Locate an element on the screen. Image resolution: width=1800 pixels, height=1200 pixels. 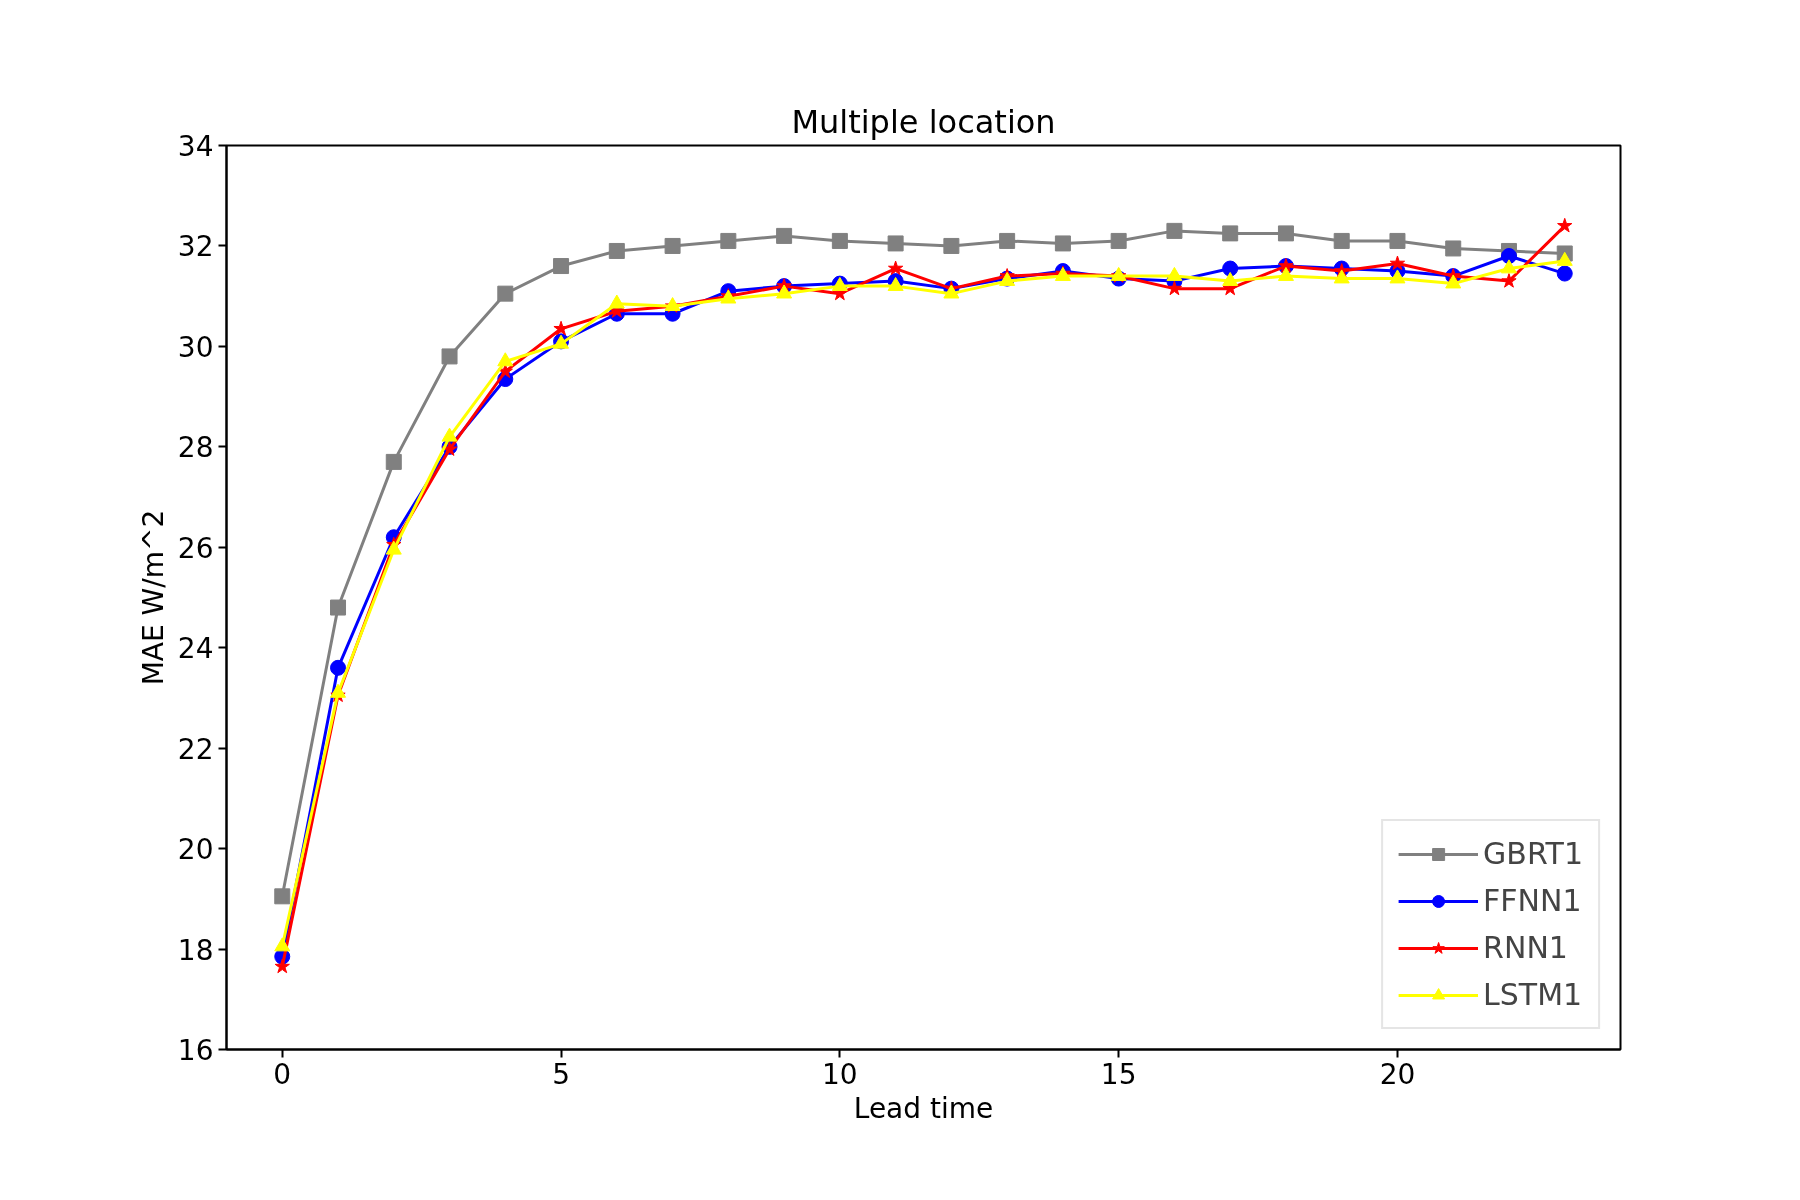
y-tick-label: 30 is located at coordinates (195, 347).